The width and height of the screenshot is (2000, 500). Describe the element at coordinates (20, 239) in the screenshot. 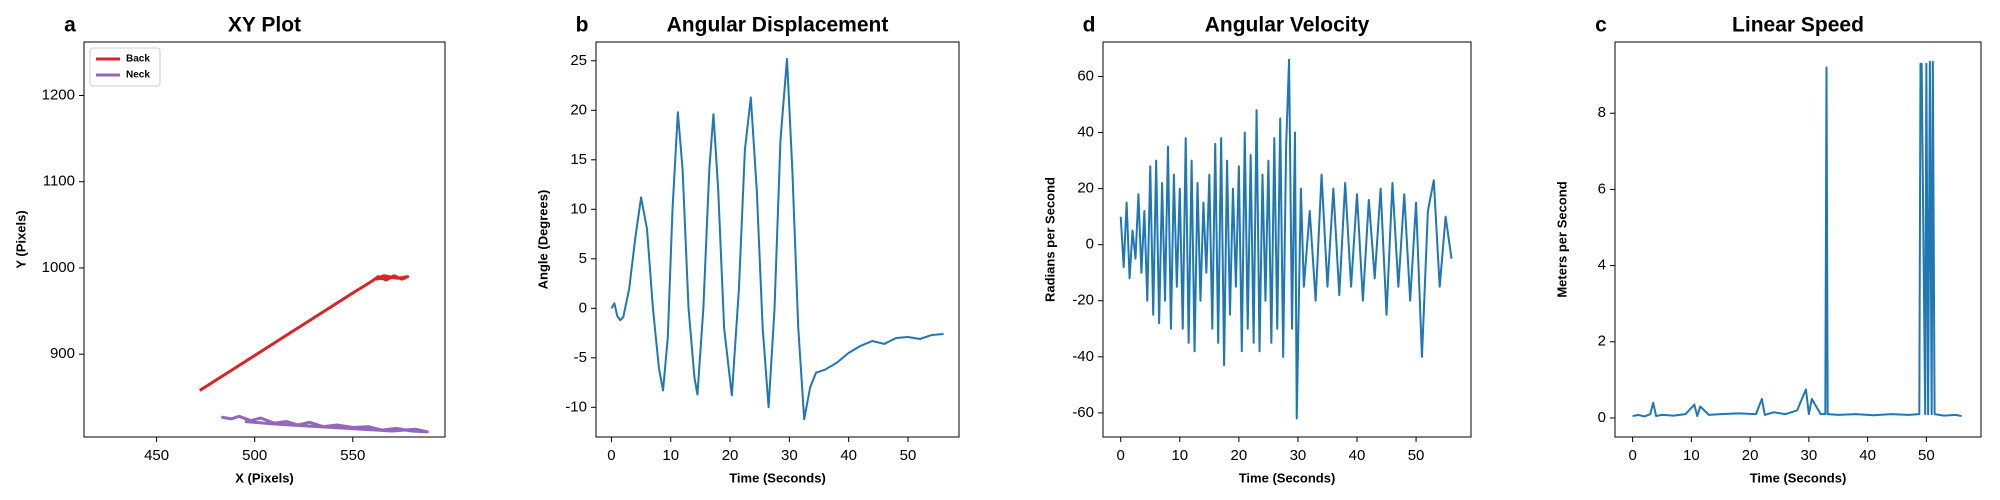

I see `y-axis-label: Y (Pixels)` at that location.